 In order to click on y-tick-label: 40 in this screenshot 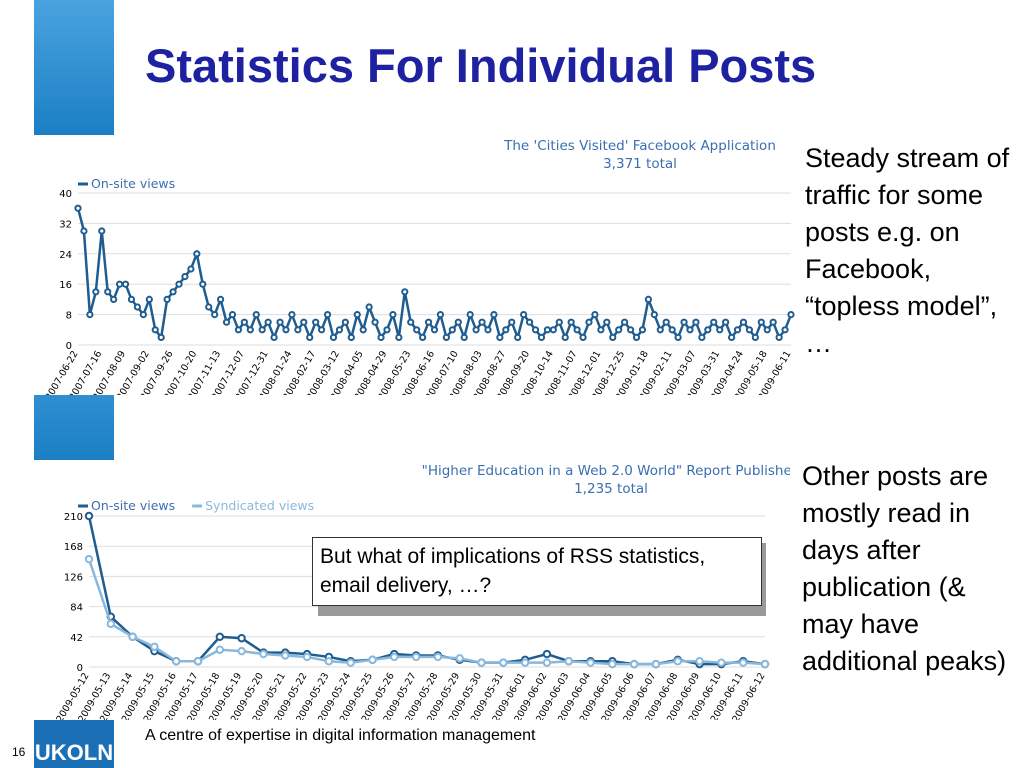, I will do `click(65, 194)`.